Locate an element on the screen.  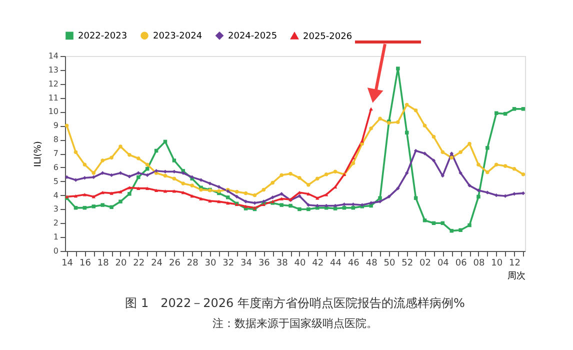
text: 注：数据来源于国家级哨点医院。 is located at coordinates (295, 323).